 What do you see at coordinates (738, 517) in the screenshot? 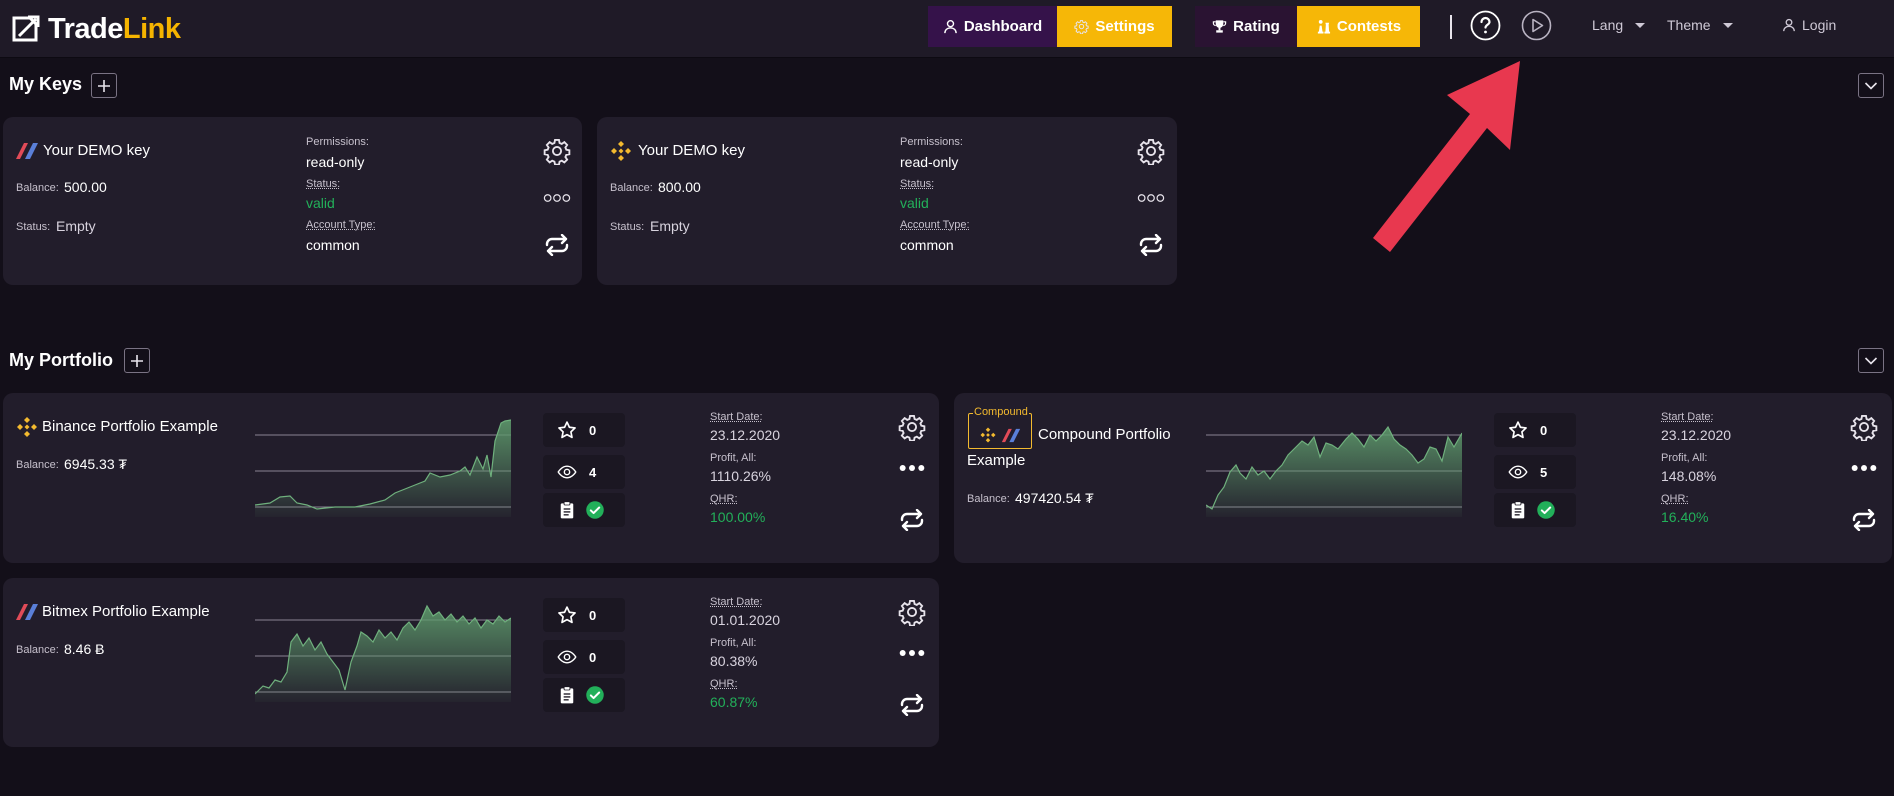
I see `qhr-value: 100.00%` at bounding box center [738, 517].